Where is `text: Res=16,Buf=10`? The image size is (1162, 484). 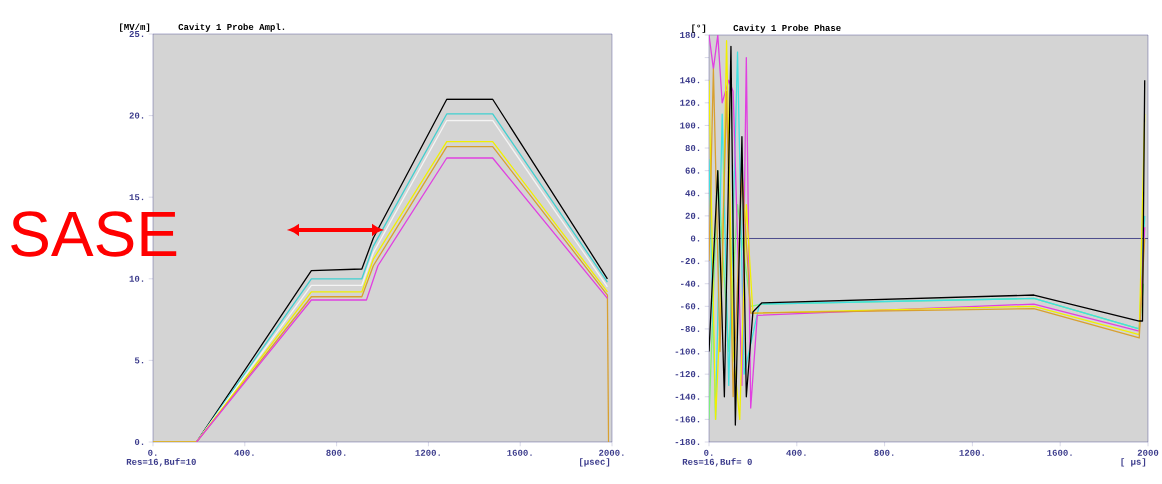
text: Res=16,Buf=10 is located at coordinates (161, 462).